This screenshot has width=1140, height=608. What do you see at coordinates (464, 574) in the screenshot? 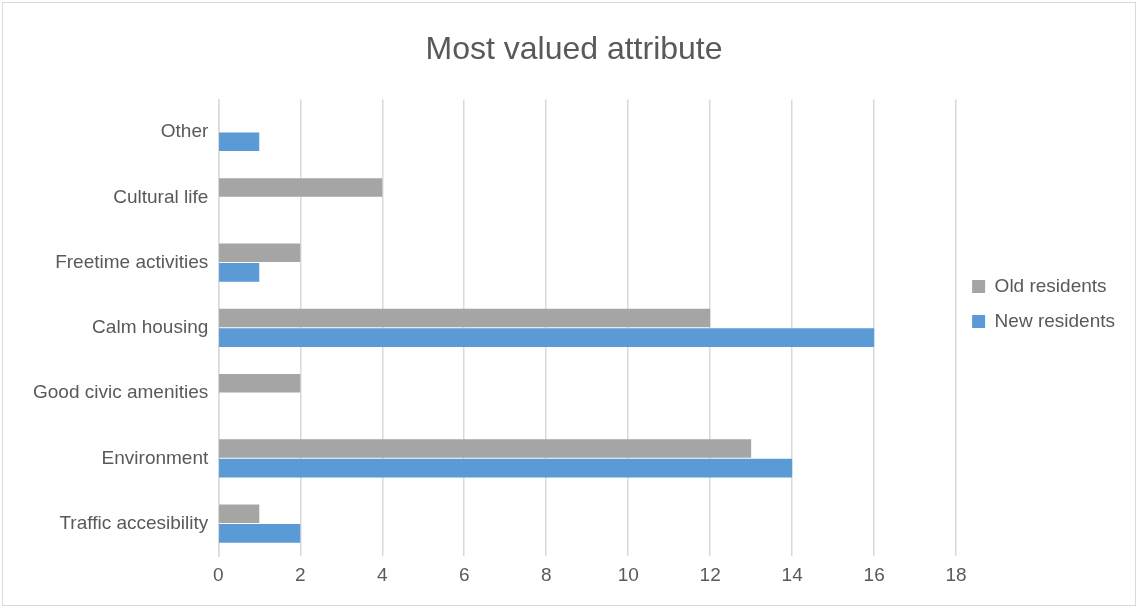
I see `x-tick-label: 6` at bounding box center [464, 574].